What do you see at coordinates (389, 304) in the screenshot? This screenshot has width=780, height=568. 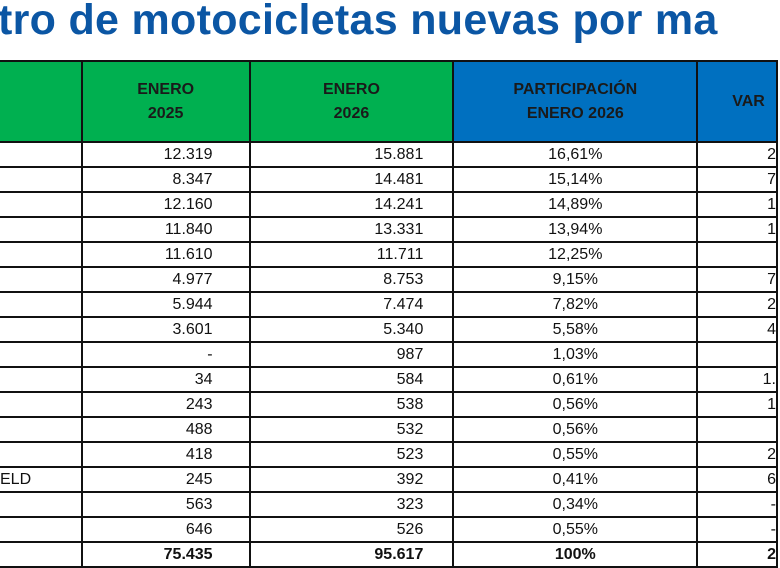 I see `table-row: 5.944 7.474 7,82% 2` at bounding box center [389, 304].